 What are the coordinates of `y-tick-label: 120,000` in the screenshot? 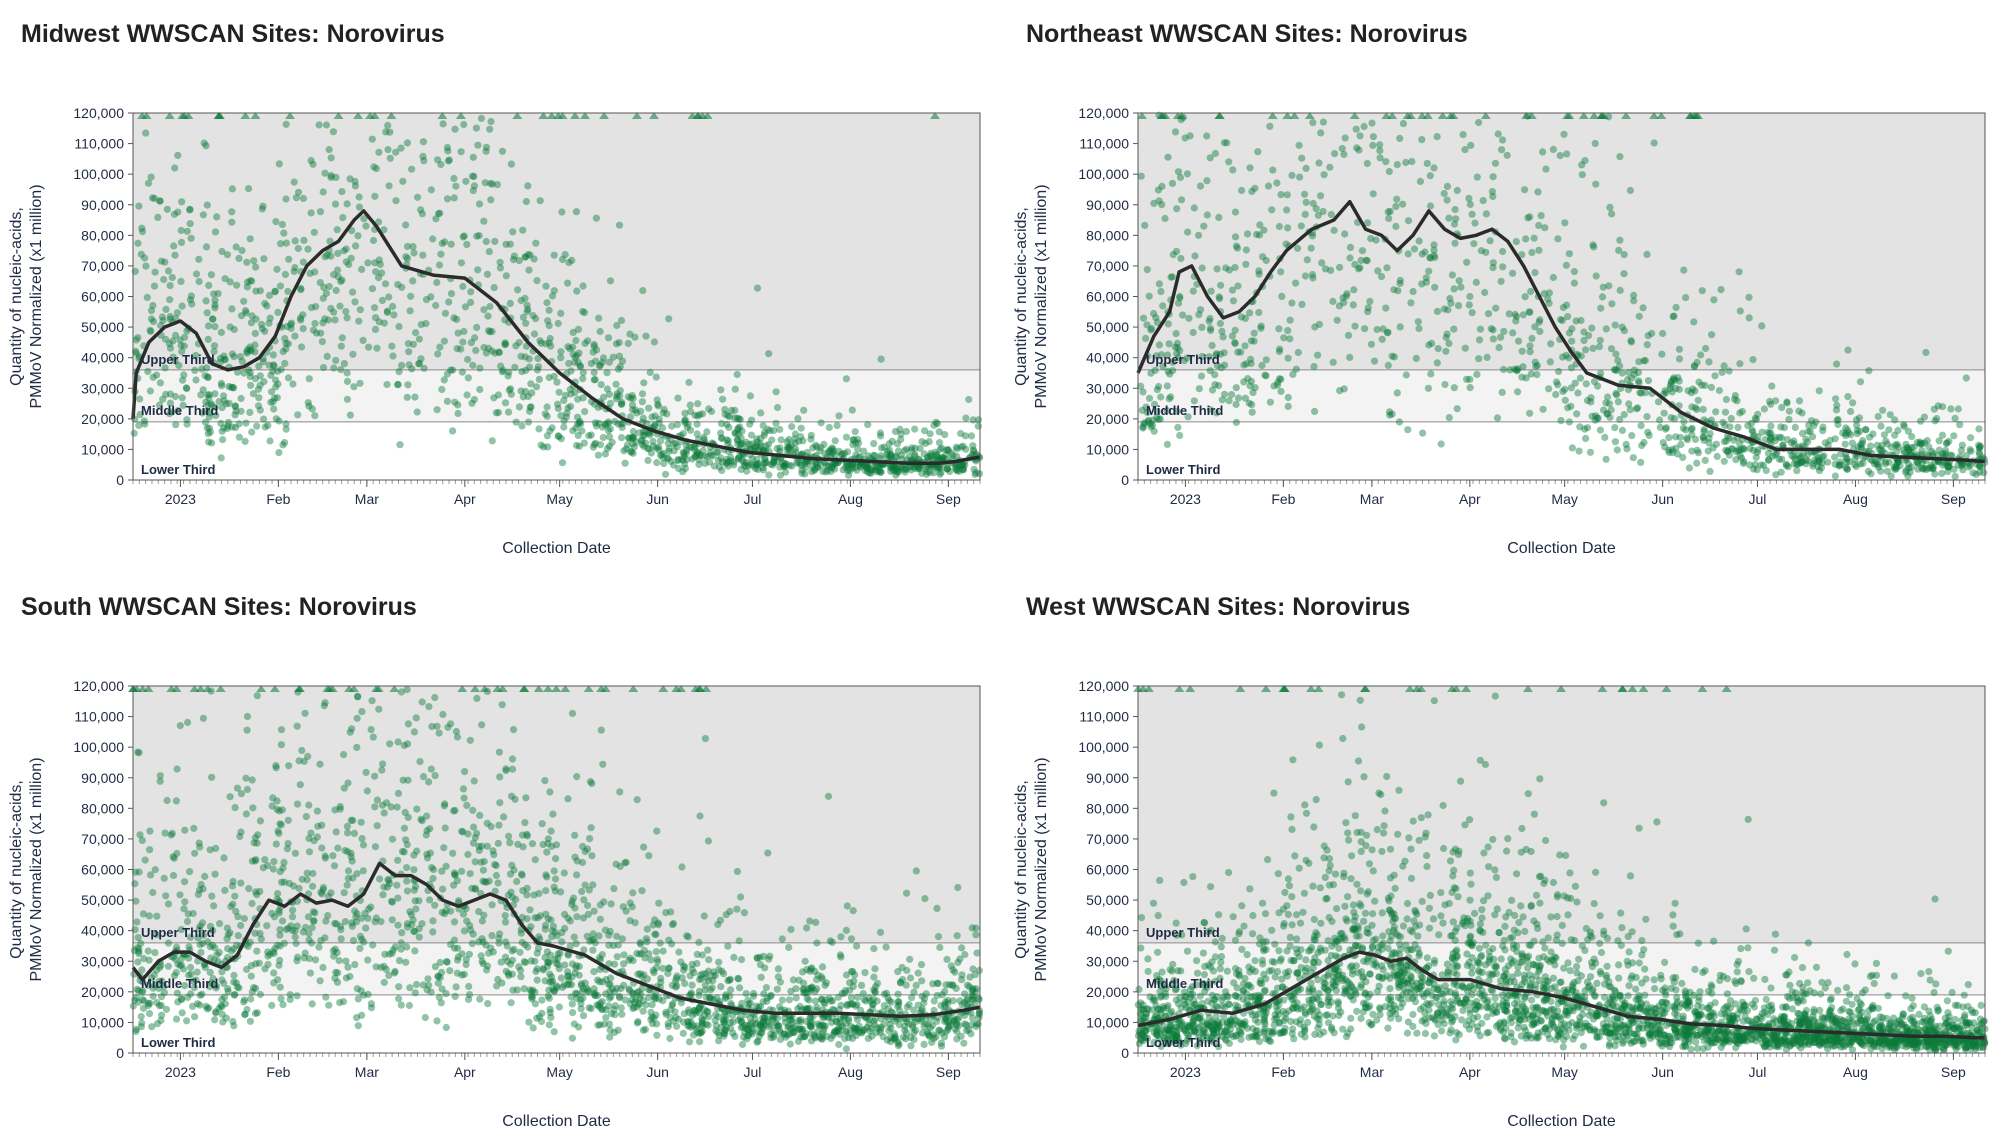 It's located at (98, 113).